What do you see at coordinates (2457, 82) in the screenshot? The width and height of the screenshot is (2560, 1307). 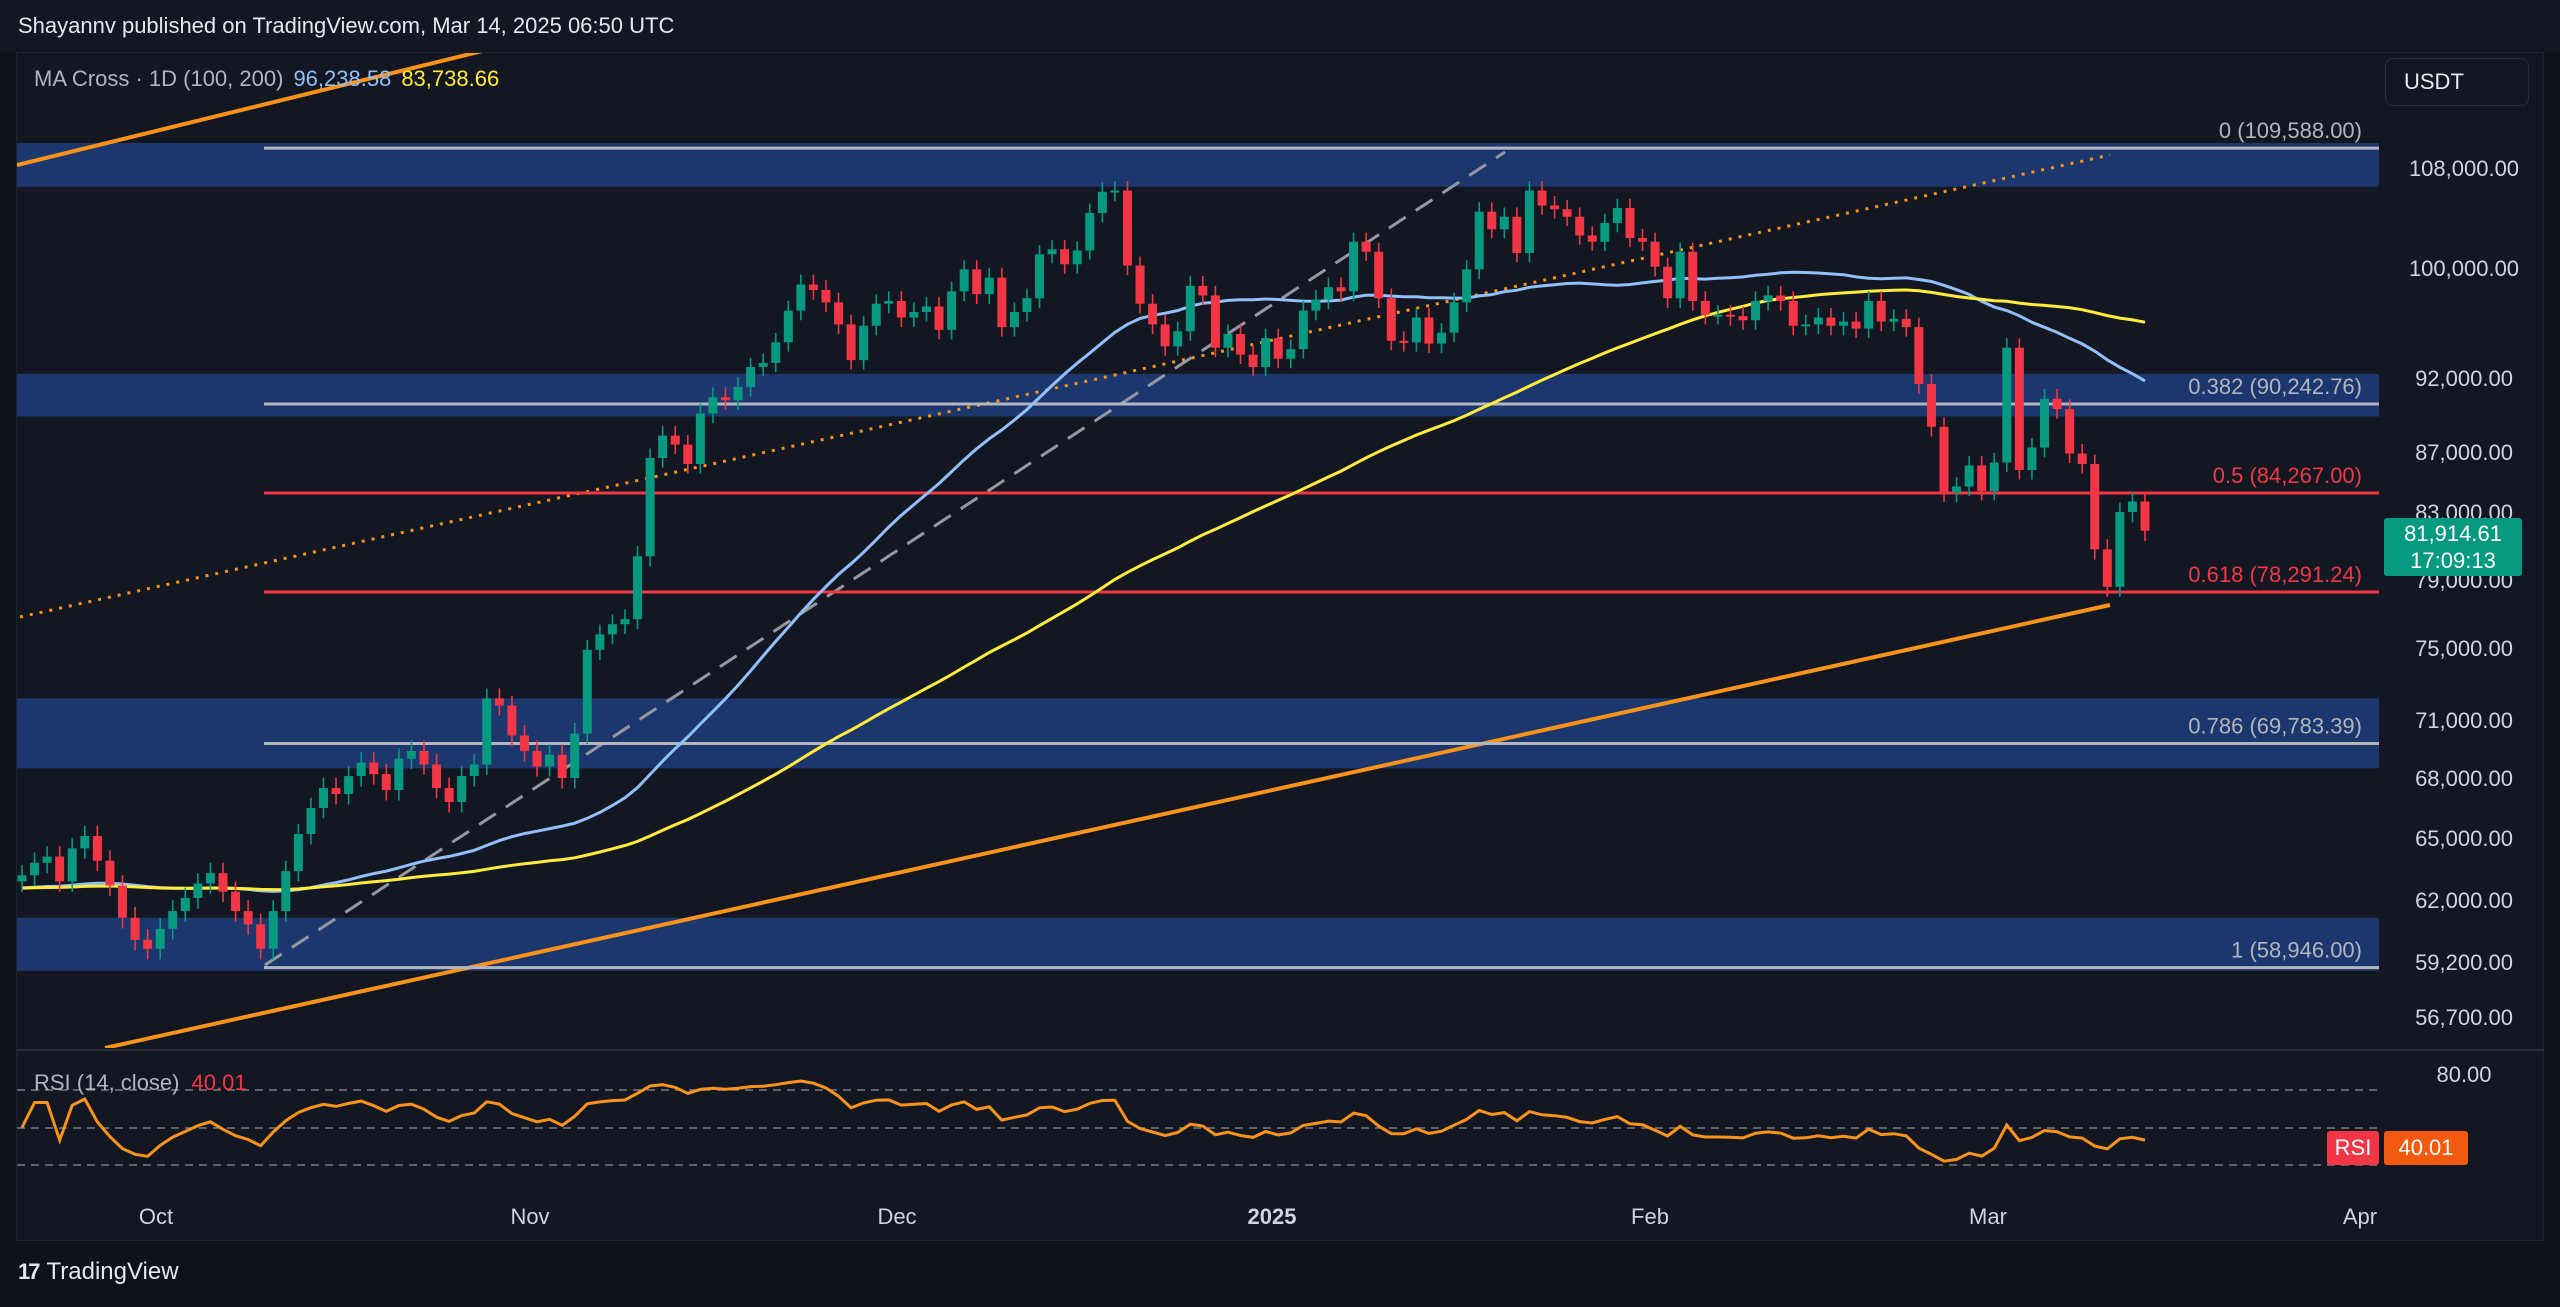 I see `currency-button: USDT` at bounding box center [2457, 82].